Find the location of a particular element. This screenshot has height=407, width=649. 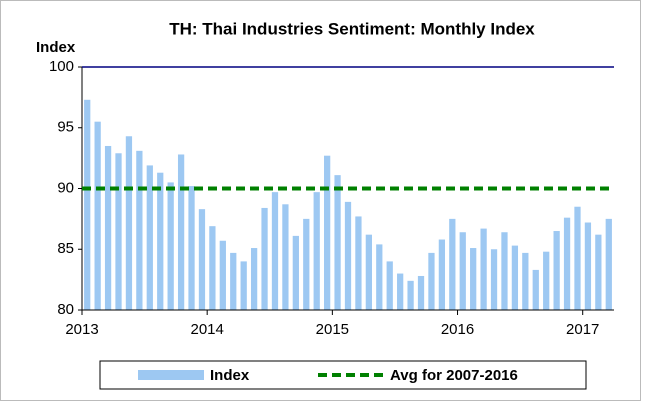

x-tick-label: 2015 is located at coordinates (332, 329).